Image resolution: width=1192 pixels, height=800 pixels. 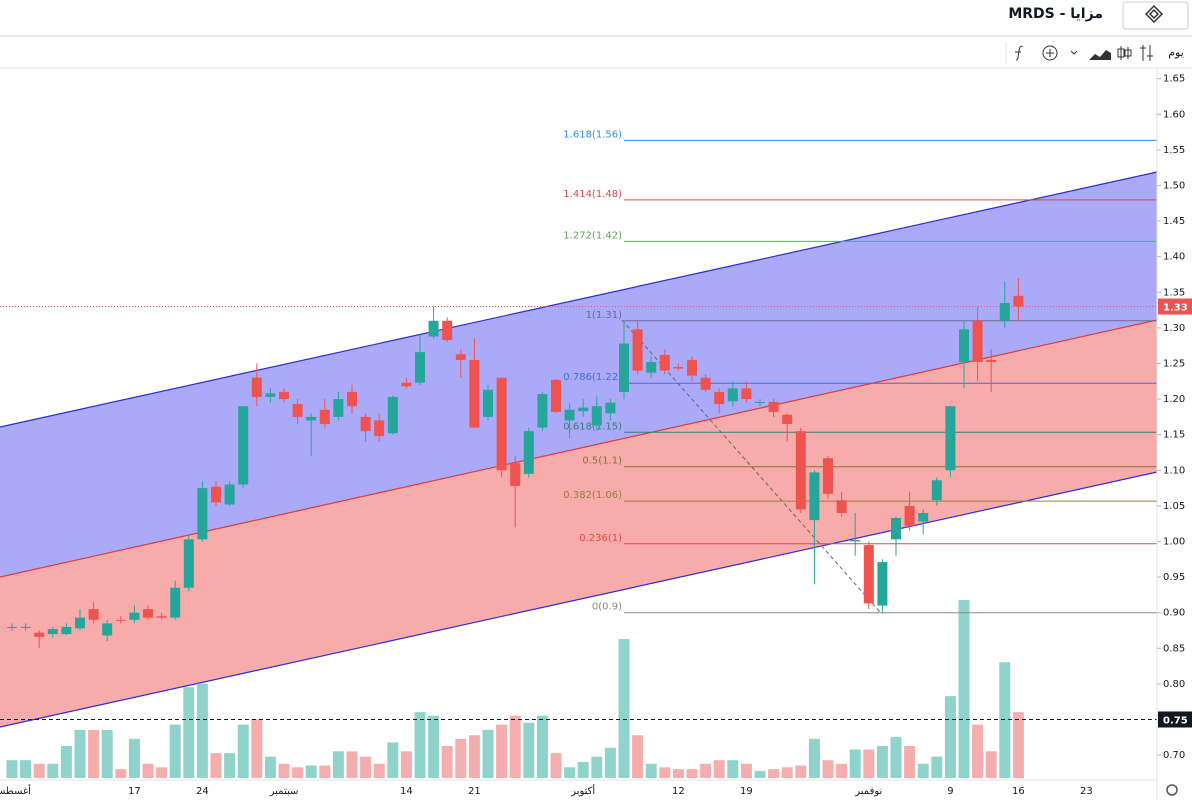 I want to click on y-tick-label: 1.60, so click(x=1174, y=114).